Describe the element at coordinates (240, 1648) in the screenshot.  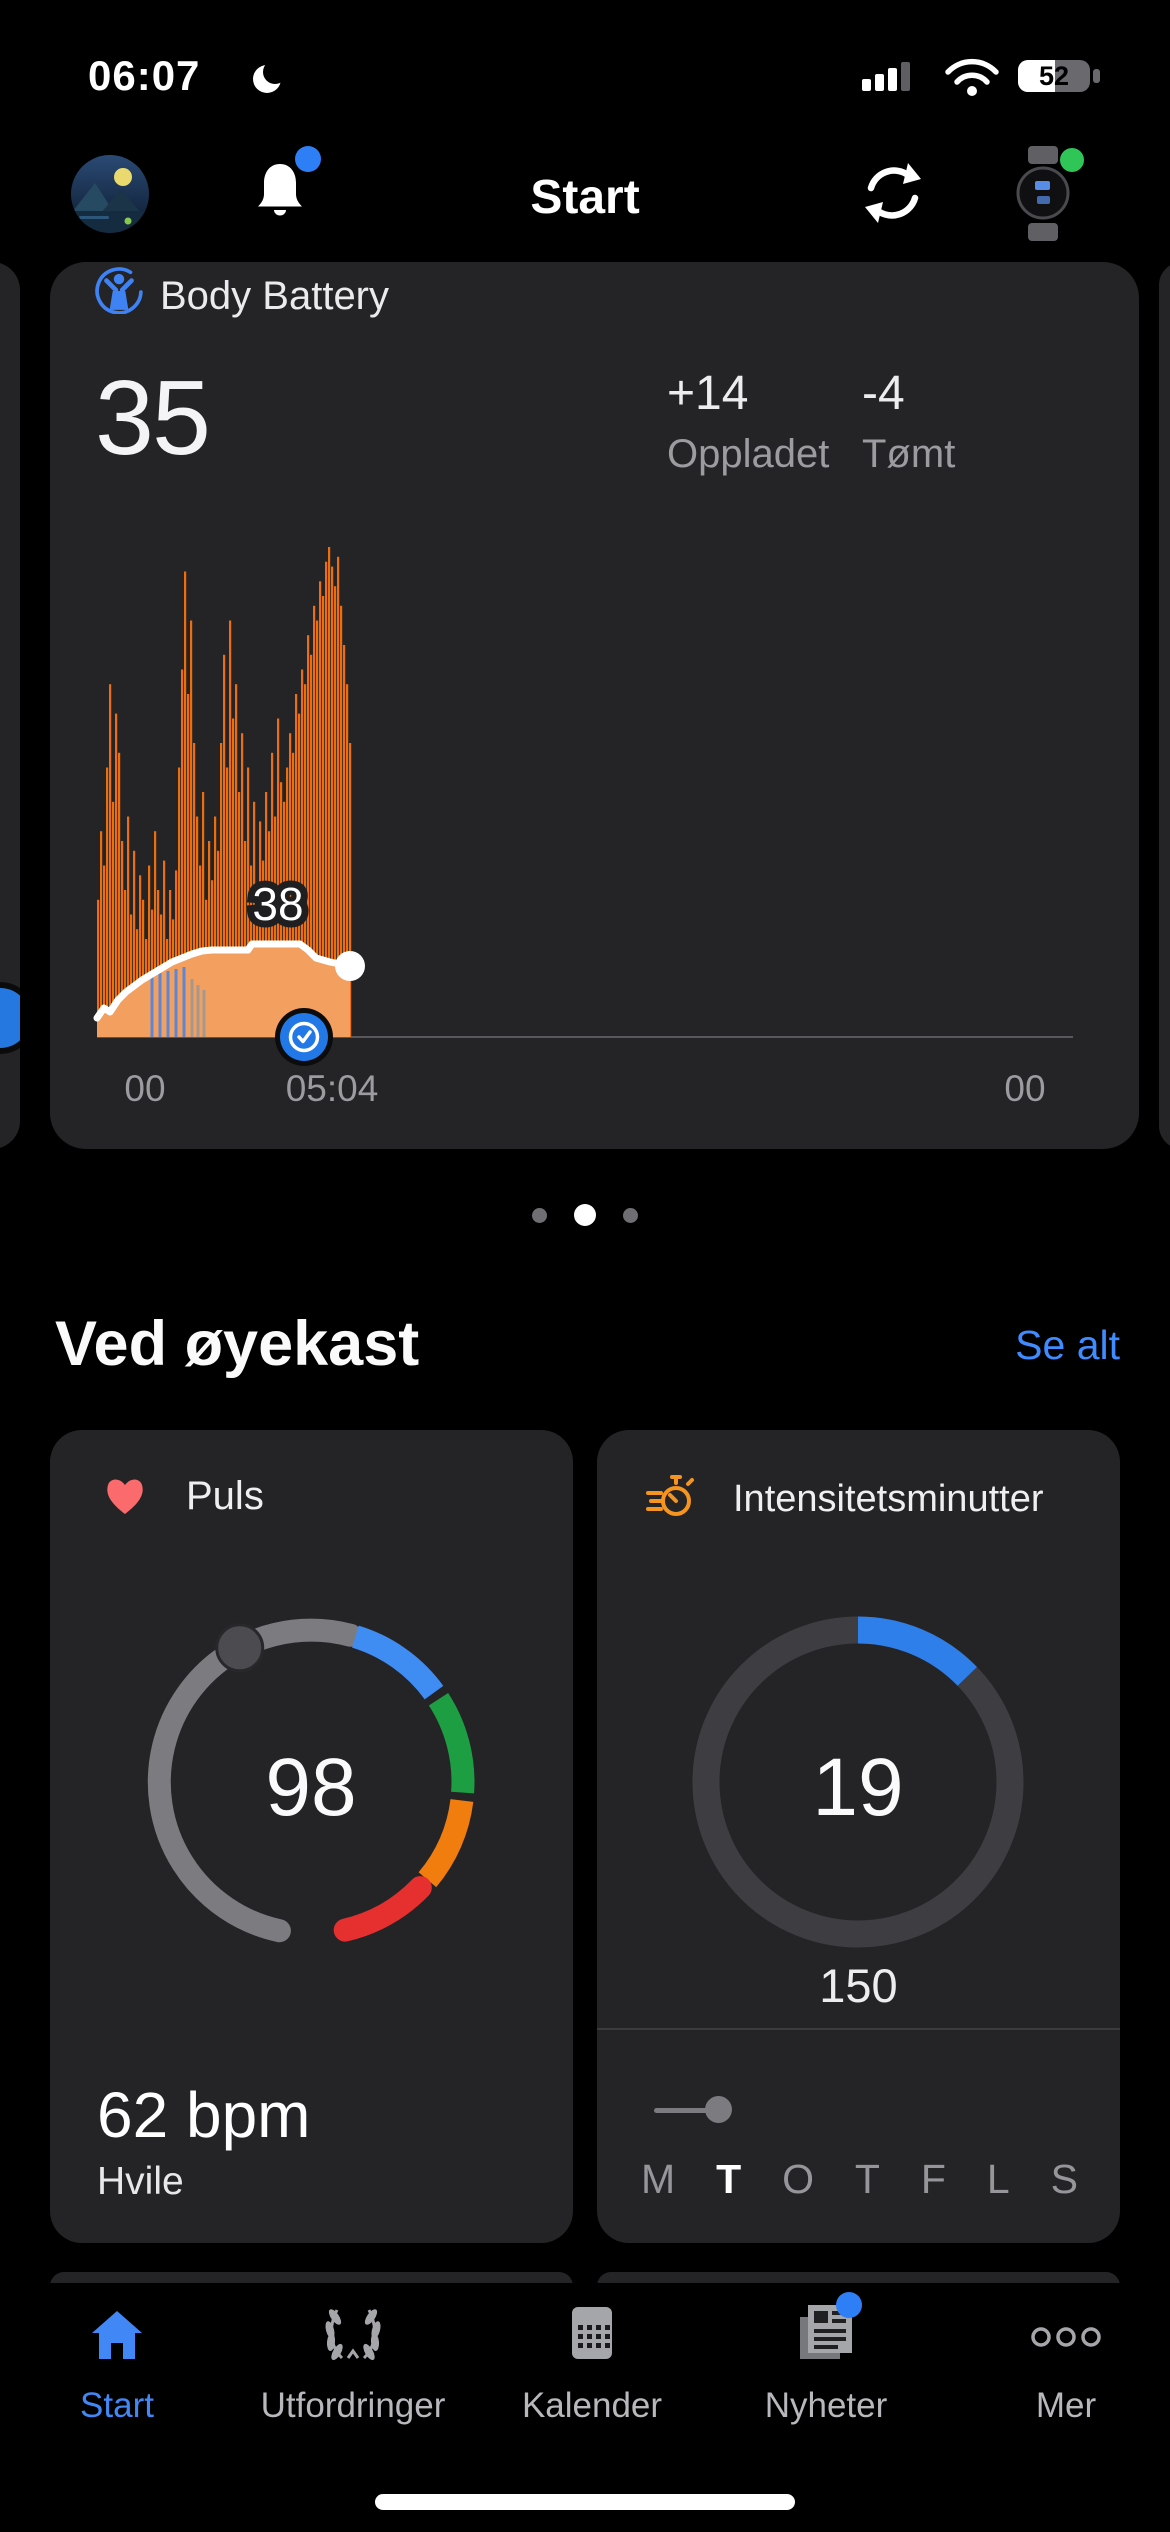
I see `gauge-knob` at that location.